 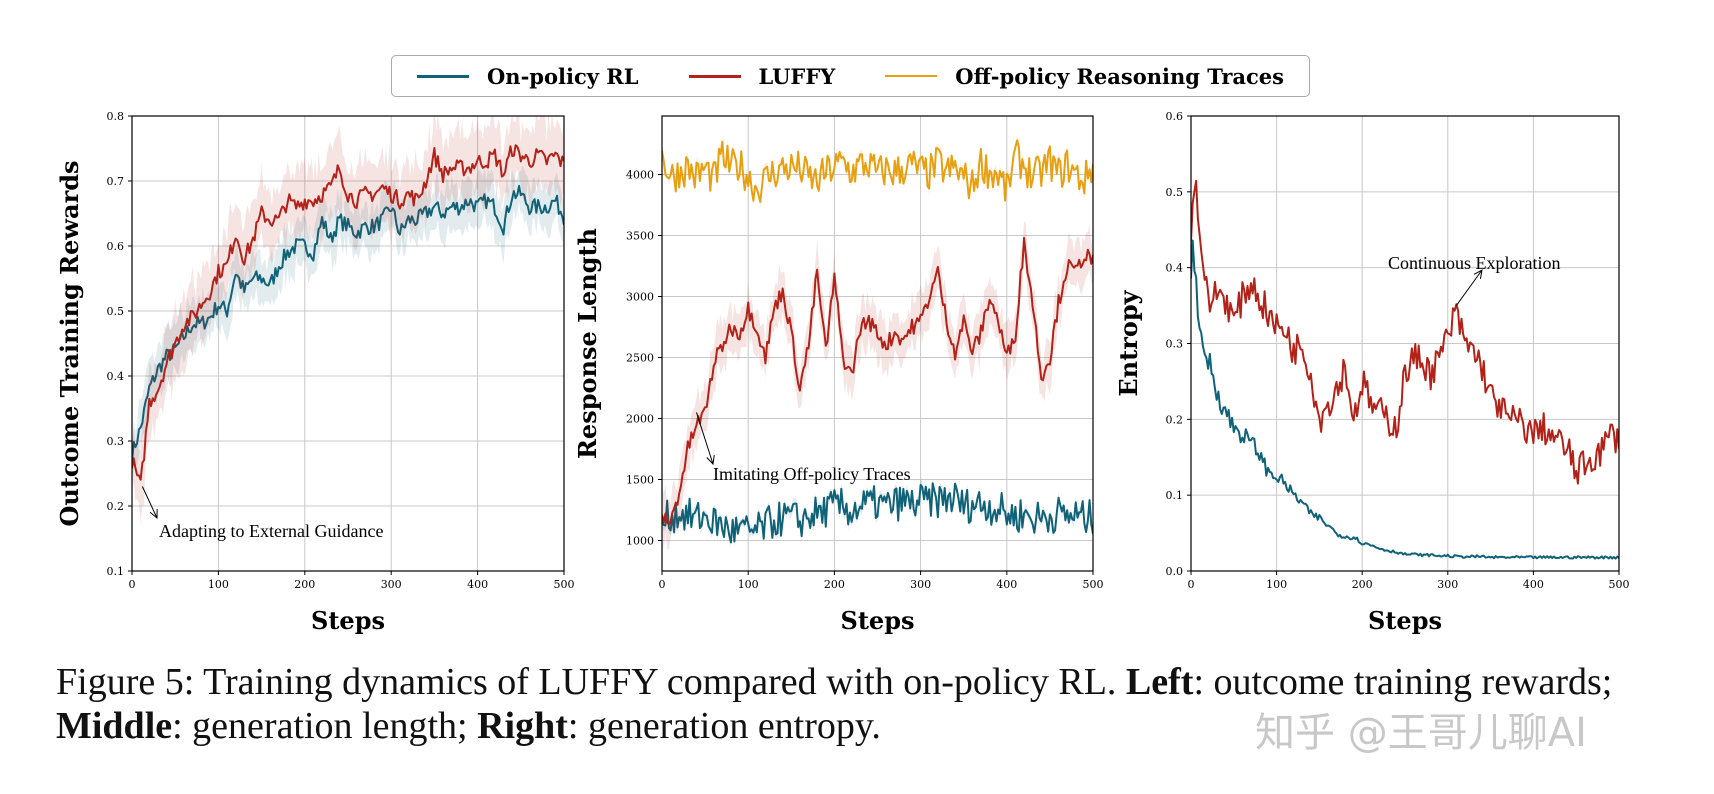 I want to click on y-tick-label: 1000, so click(x=640, y=541).